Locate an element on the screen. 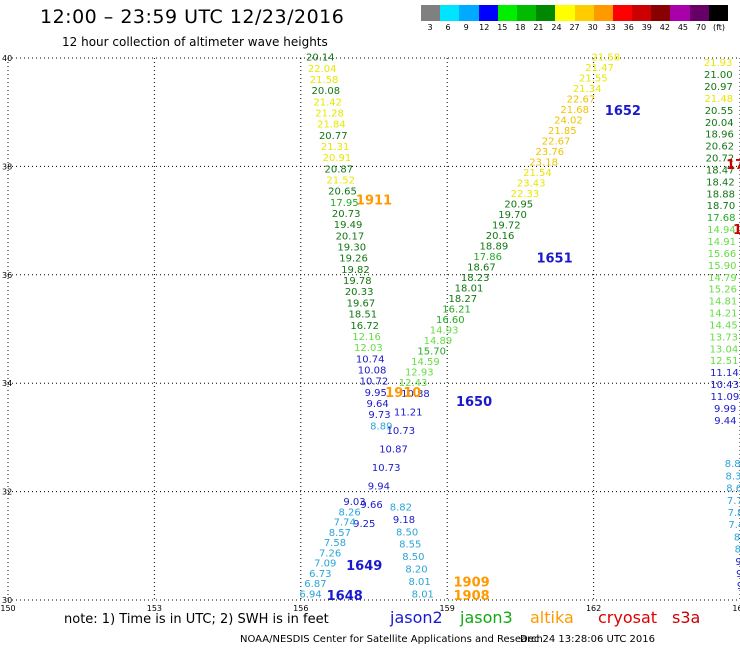  wave-height-value: 22.04 is located at coordinates (322, 69).